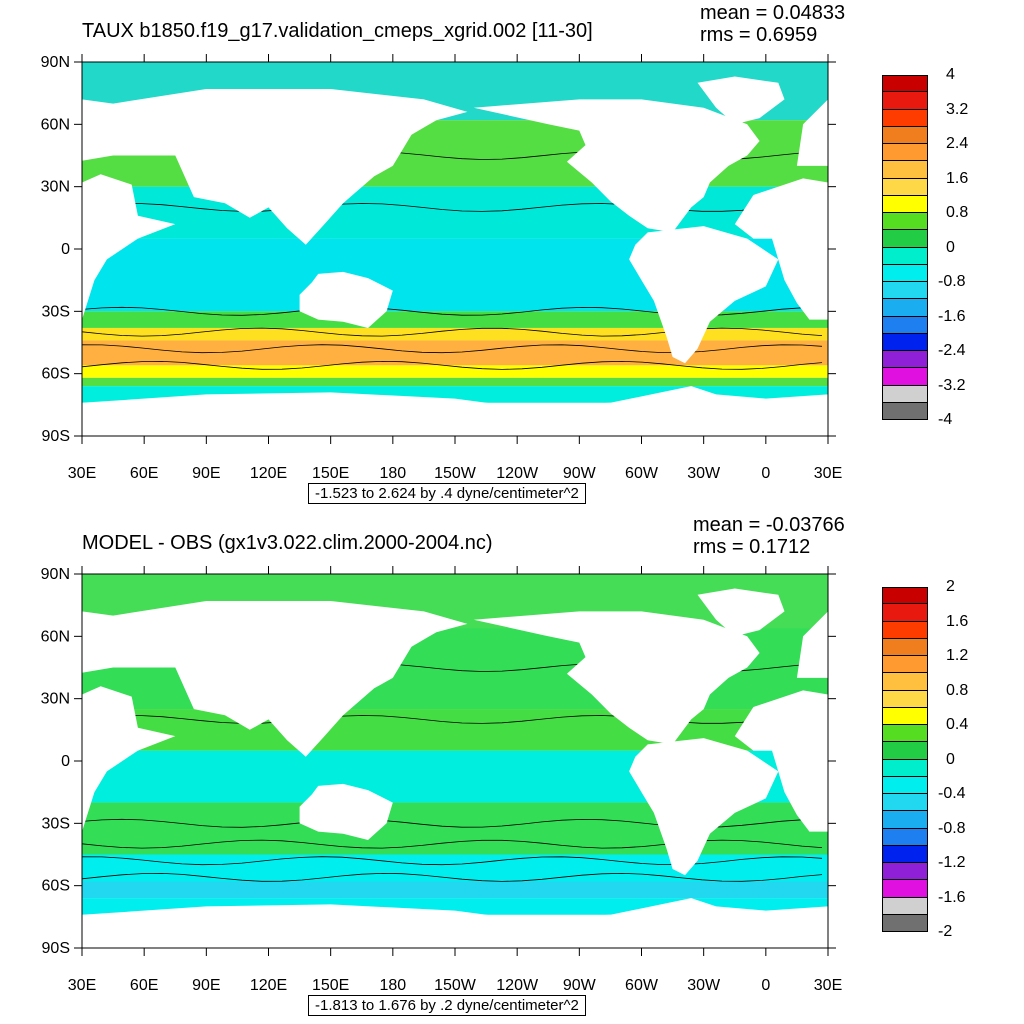 The width and height of the screenshot is (1024, 1024). What do you see at coordinates (957, 621) in the screenshot?
I see `colorbar-label: 1.6` at bounding box center [957, 621].